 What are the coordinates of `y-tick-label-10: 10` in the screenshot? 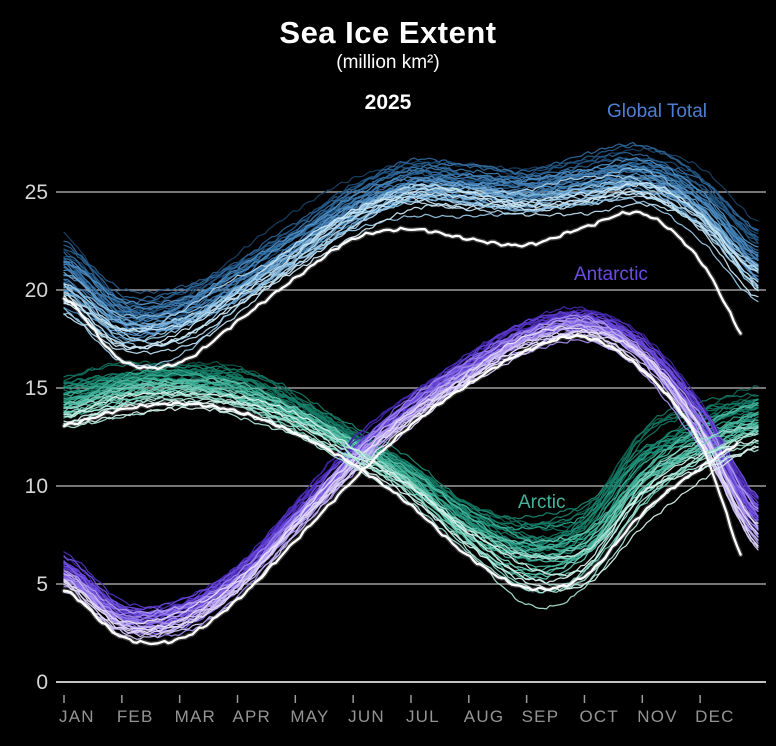 It's located at (36, 486).